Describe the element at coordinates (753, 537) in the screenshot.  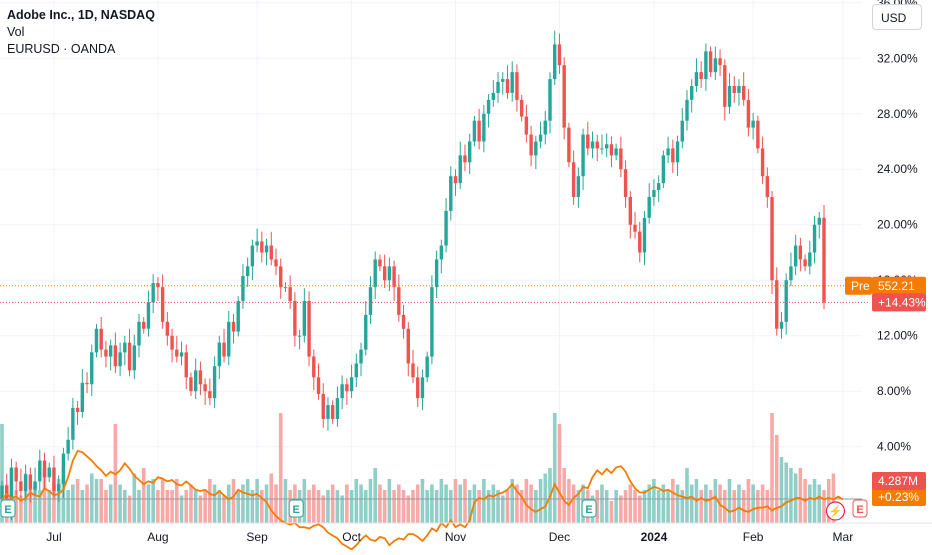
I see `x-tick-label: Feb` at that location.